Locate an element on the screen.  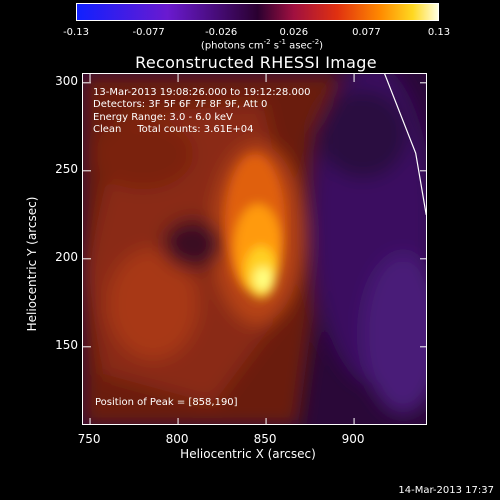
y-tick-label: 250 is located at coordinates (66, 168).